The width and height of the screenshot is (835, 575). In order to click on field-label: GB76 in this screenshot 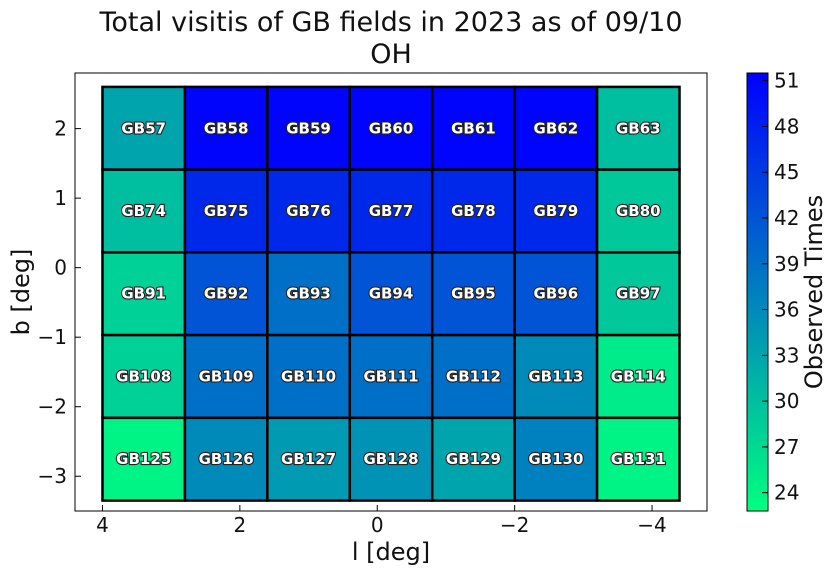, I will do `click(308, 211)`.